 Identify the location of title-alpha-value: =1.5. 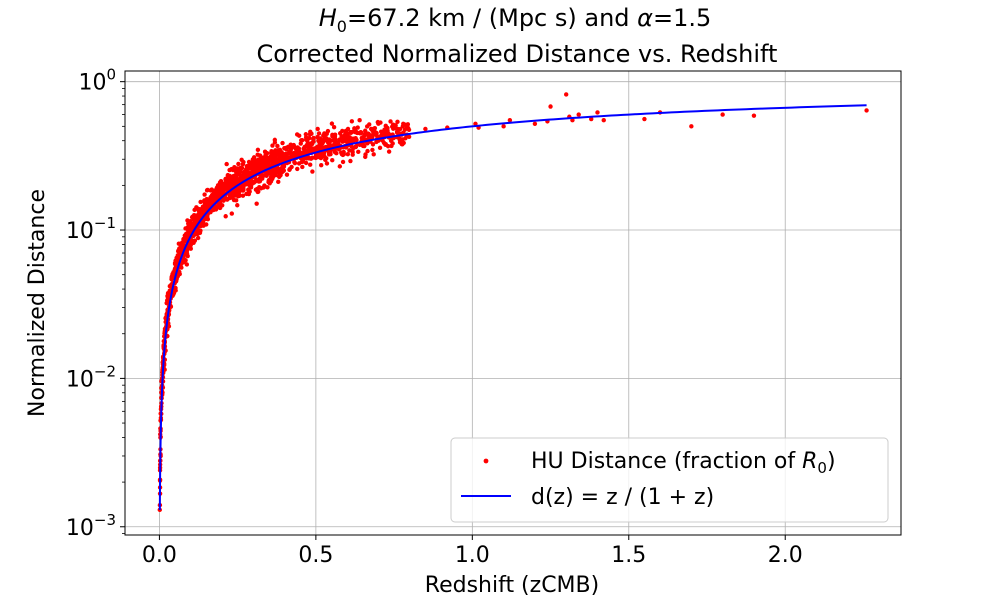
(682, 18).